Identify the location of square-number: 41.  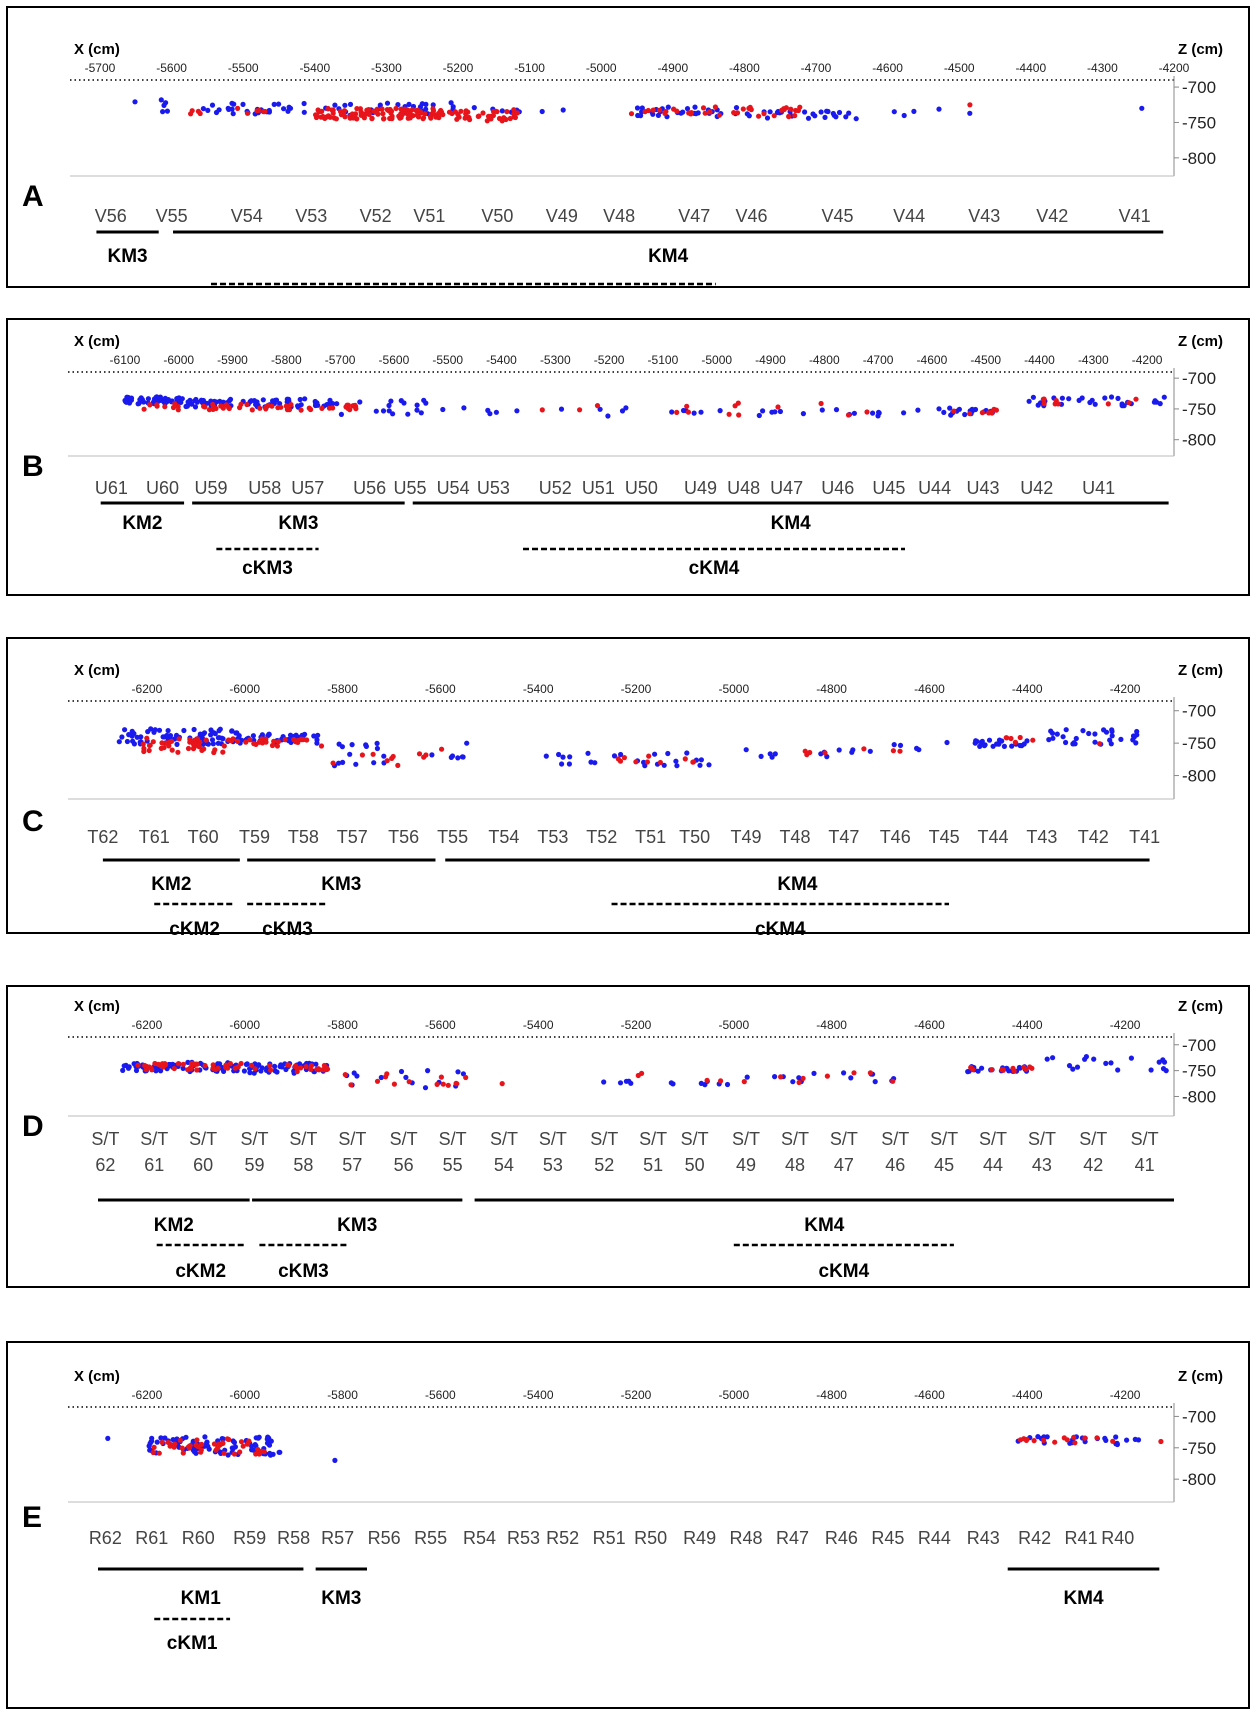
(1145, 1165).